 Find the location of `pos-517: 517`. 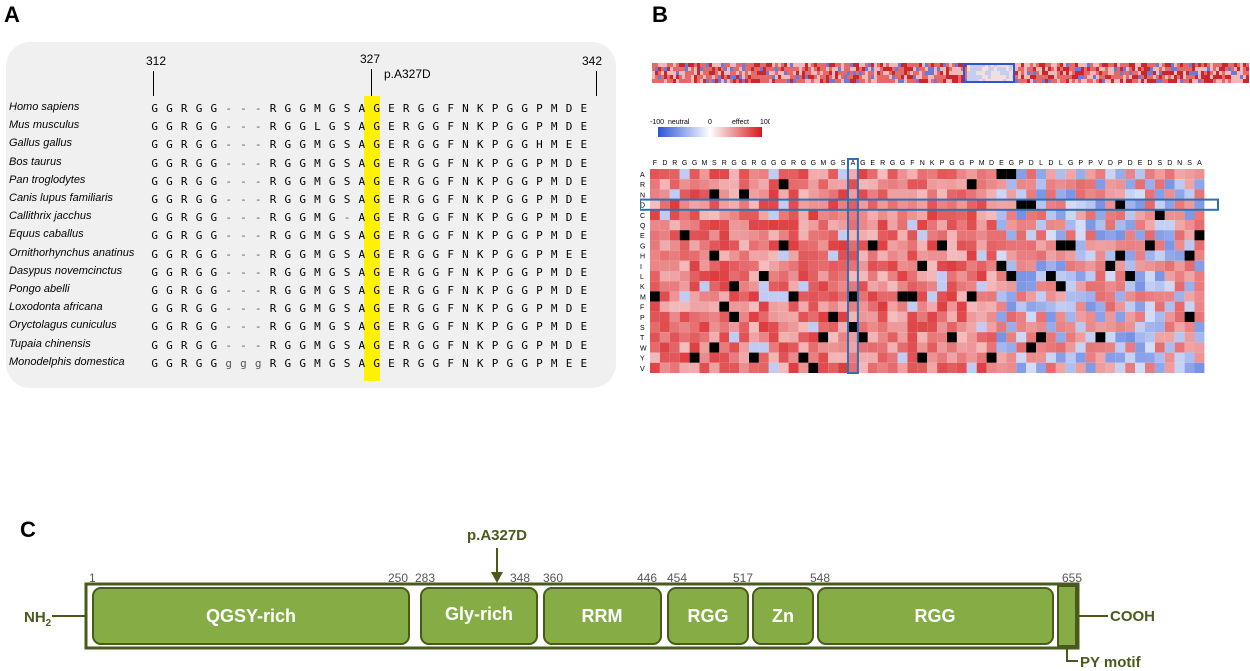

pos-517: 517 is located at coordinates (743, 578).